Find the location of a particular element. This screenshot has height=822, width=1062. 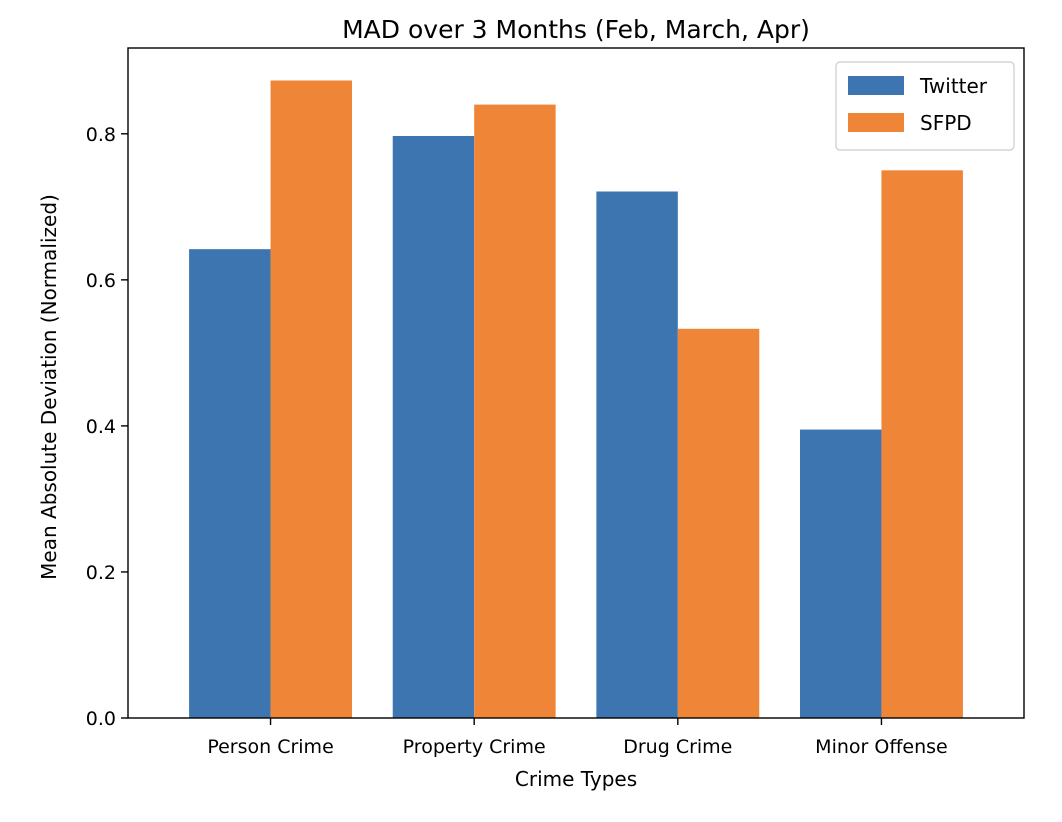

y-tick-label: 0.0 is located at coordinates (101, 719).